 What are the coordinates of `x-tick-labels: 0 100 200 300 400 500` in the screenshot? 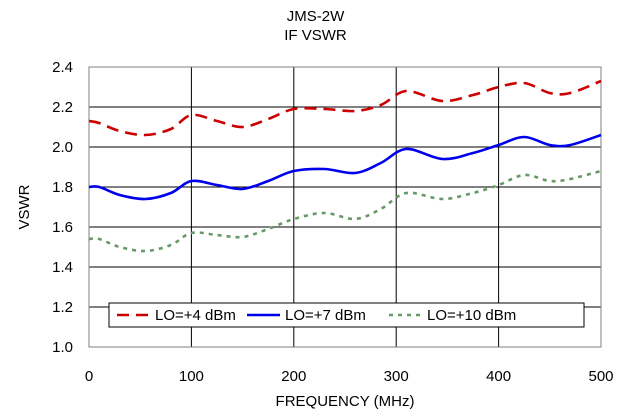 It's located at (349, 376).